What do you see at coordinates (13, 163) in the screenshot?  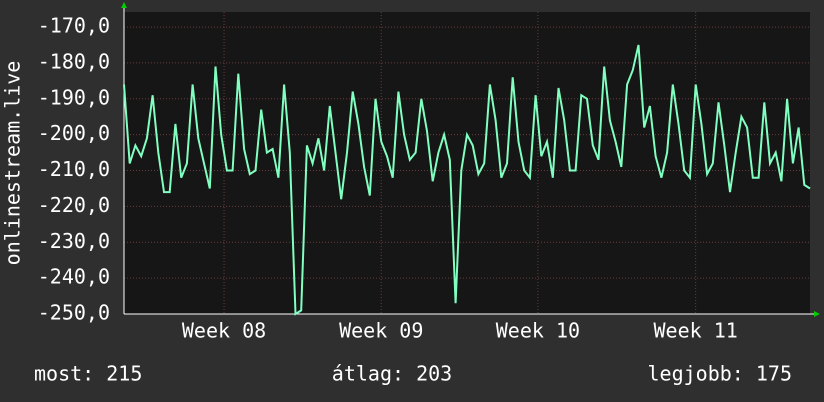 I see `y-axis-label: onlinestream.live` at bounding box center [13, 163].